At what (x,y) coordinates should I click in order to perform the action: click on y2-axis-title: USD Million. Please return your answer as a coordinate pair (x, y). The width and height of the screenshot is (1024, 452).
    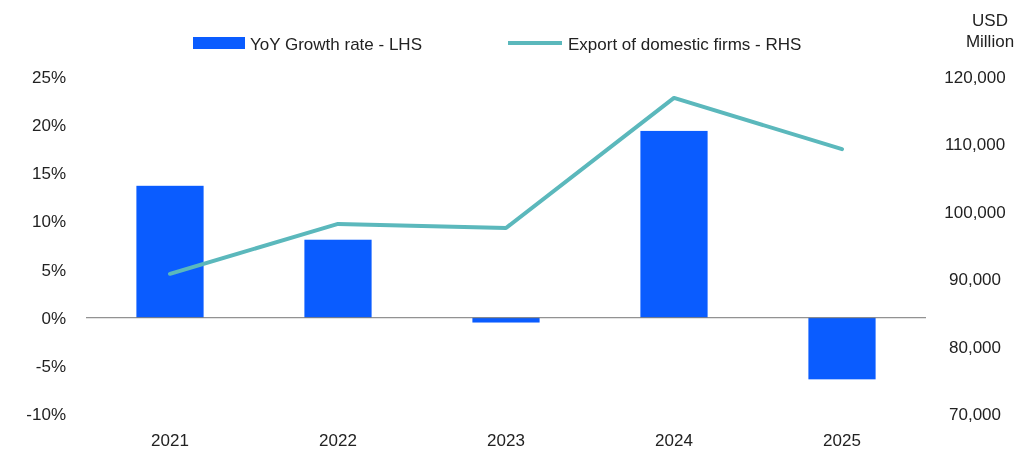
    Looking at the image, I should click on (990, 31).